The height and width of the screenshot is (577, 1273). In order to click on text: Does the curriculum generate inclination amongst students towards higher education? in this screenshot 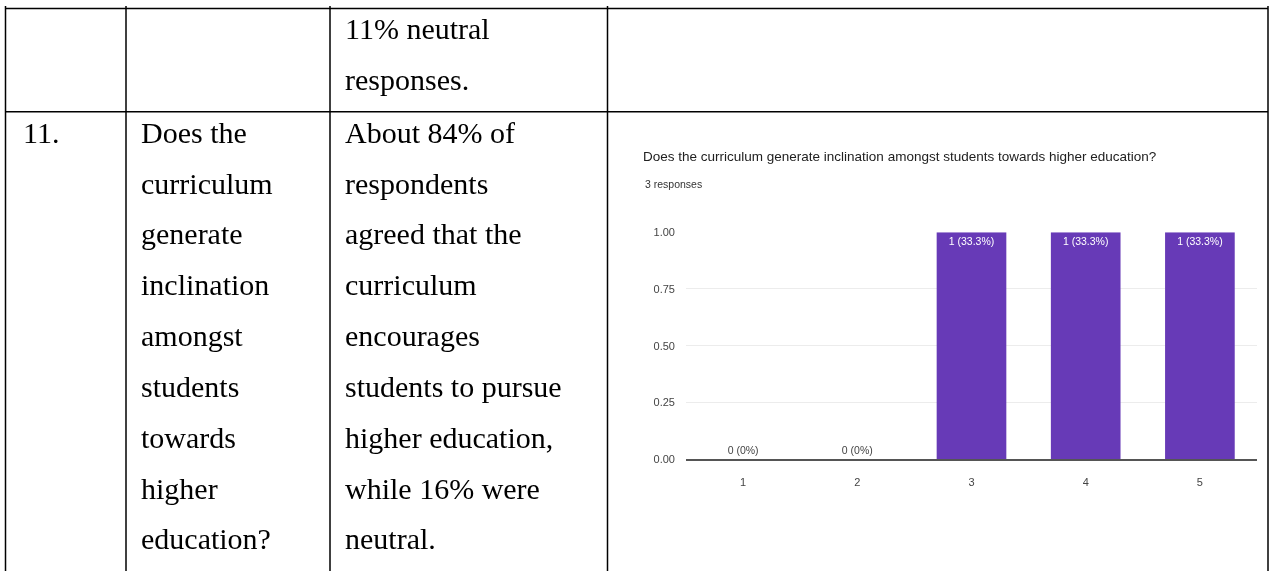, I will do `click(207, 335)`.